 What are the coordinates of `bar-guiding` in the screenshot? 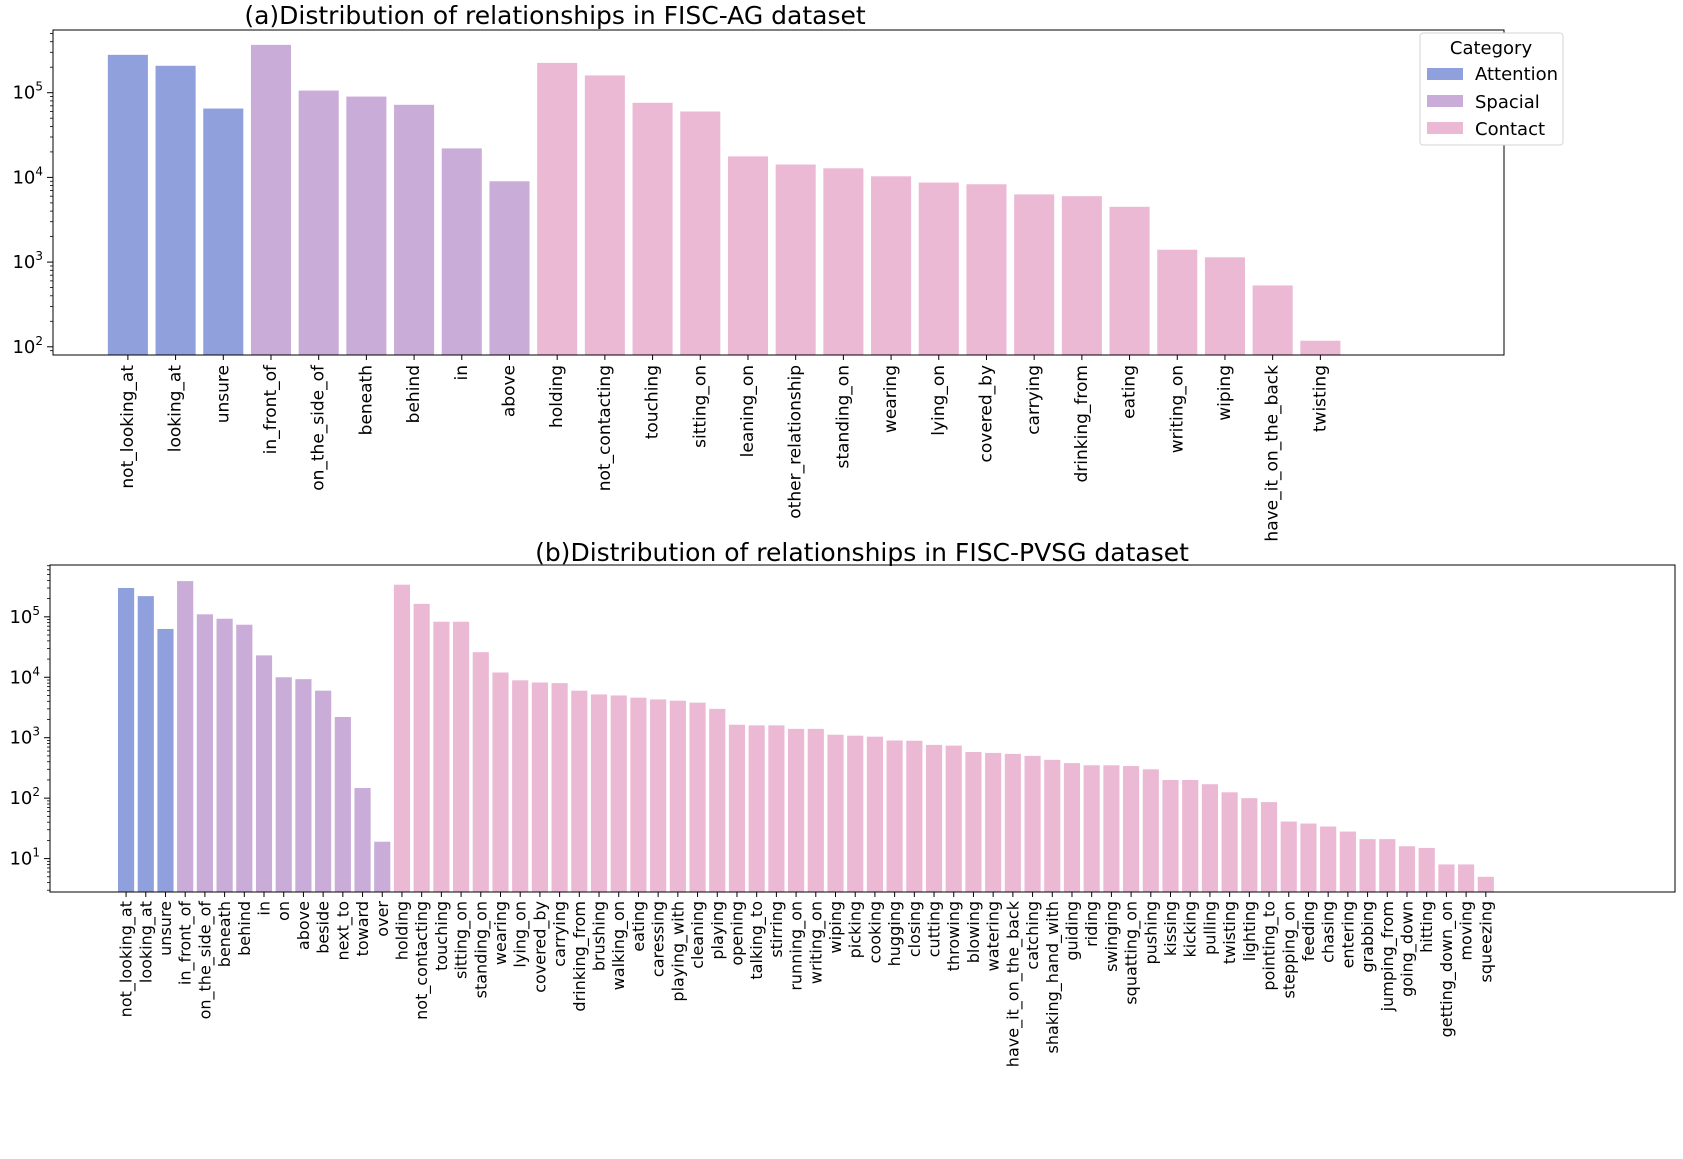 It's located at (1072, 827).